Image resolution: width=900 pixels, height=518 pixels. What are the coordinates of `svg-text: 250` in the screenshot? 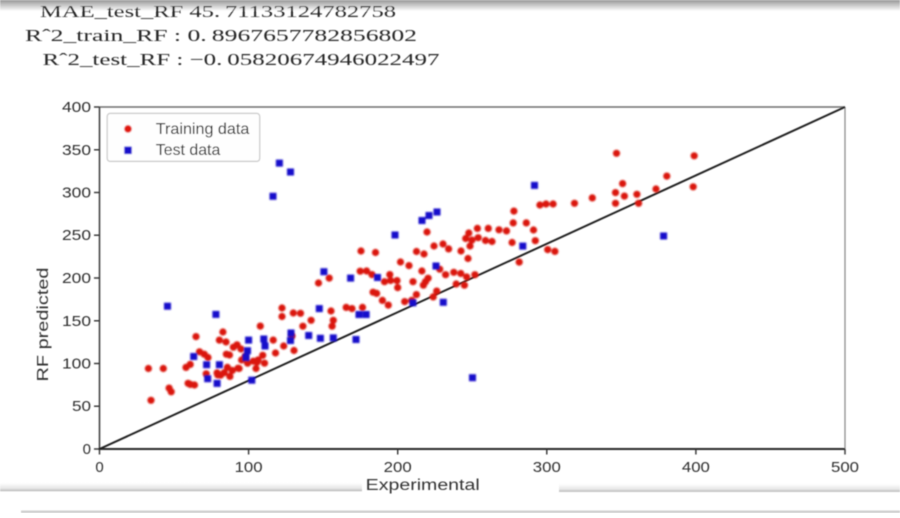 It's located at (76, 235).